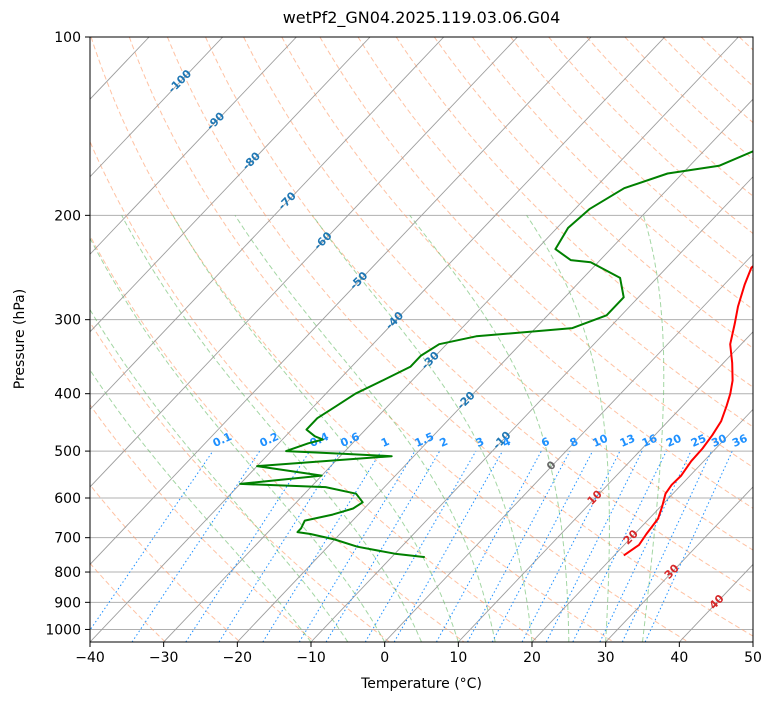 Image resolution: width=775 pixels, height=708 pixels. Describe the element at coordinates (67, 499) in the screenshot. I see `y-tick-label: 600` at that location.